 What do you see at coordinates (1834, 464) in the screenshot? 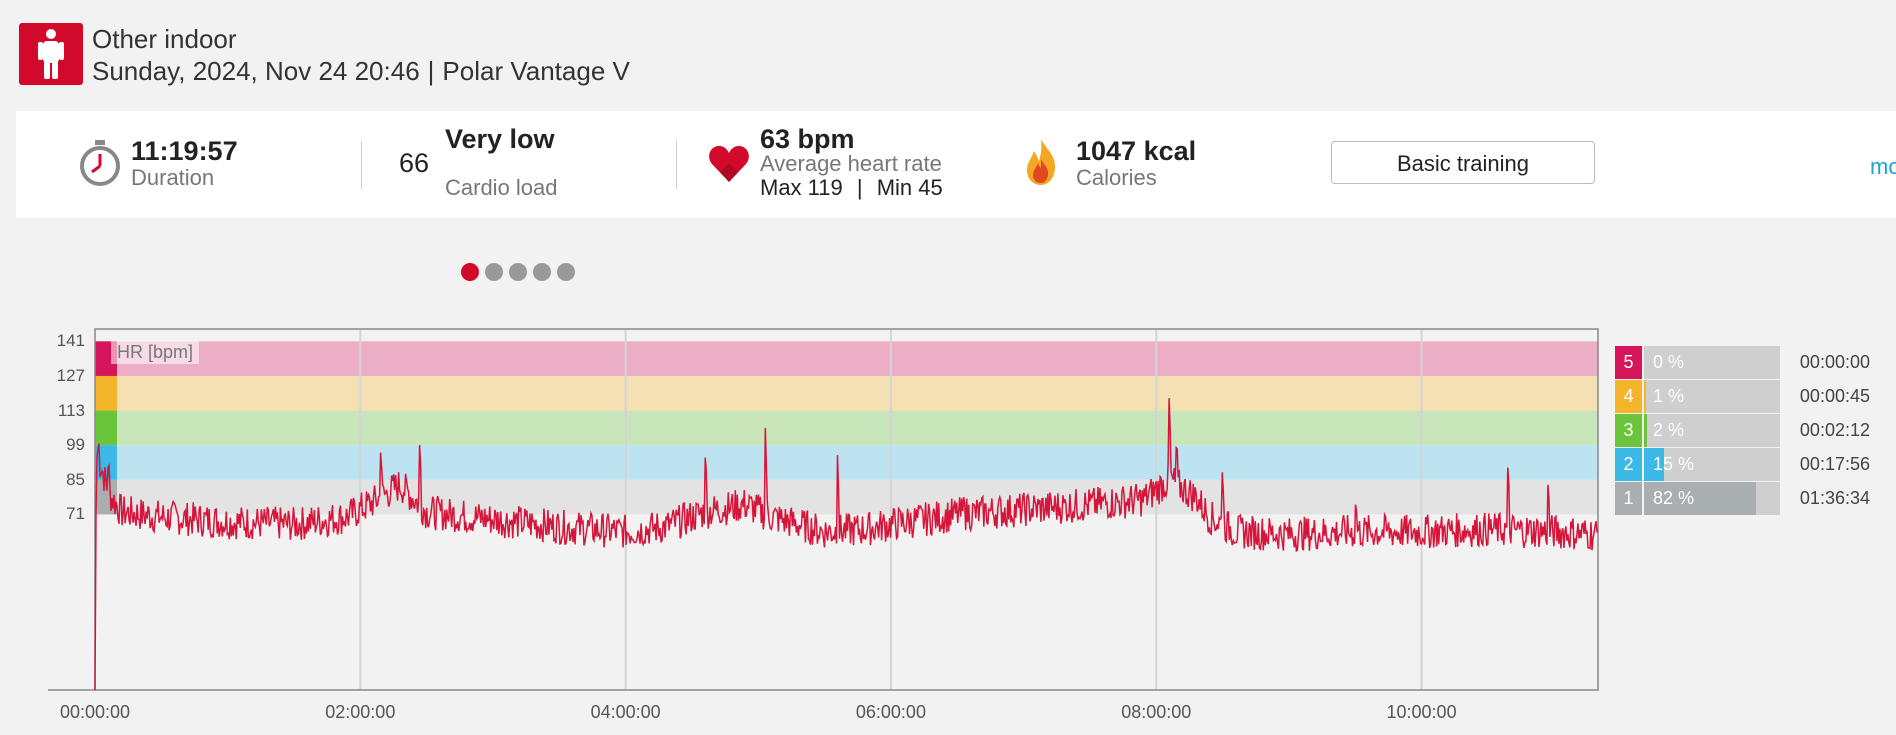
I see `zone-time: 00:17:56` at bounding box center [1834, 464].